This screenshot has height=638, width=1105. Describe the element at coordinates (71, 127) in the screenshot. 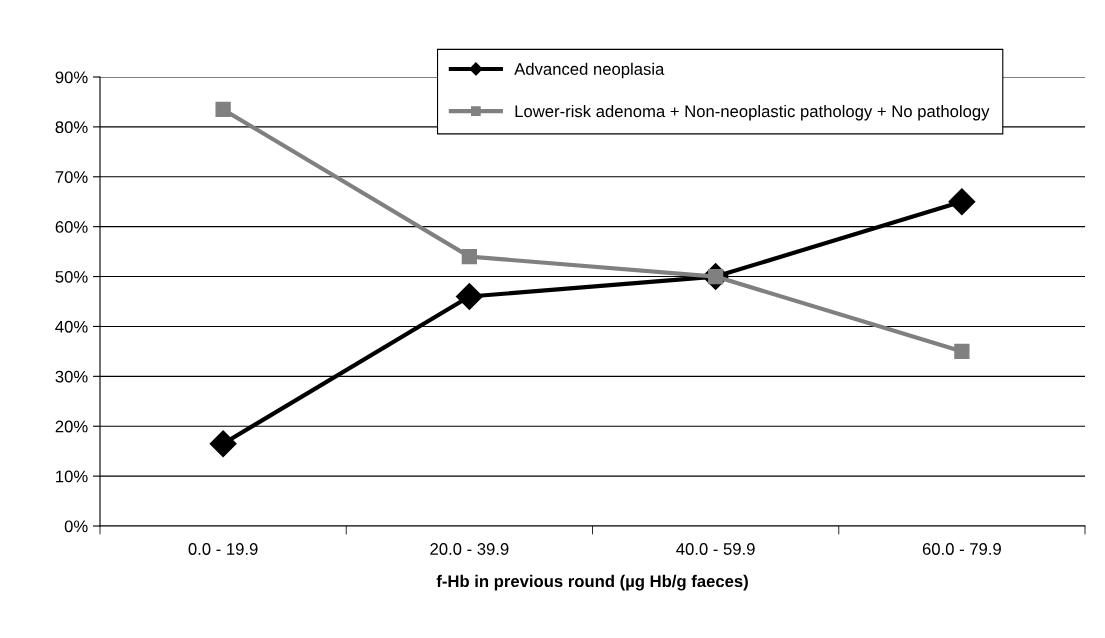

I see `y-tick-label: 80%` at that location.